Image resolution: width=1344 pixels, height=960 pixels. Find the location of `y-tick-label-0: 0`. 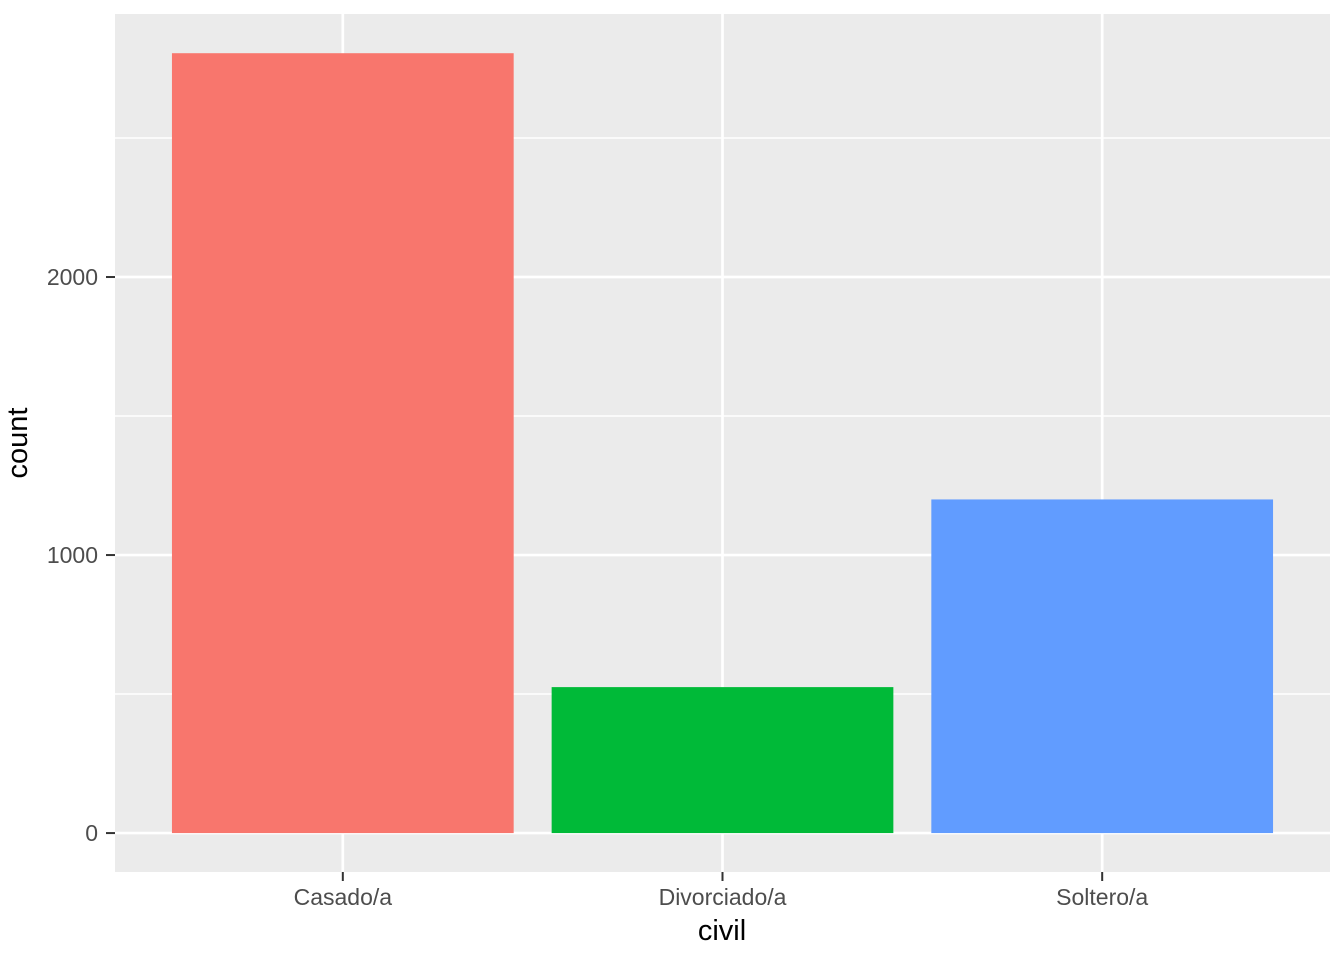

y-tick-label-0: 0 is located at coordinates (91, 833).